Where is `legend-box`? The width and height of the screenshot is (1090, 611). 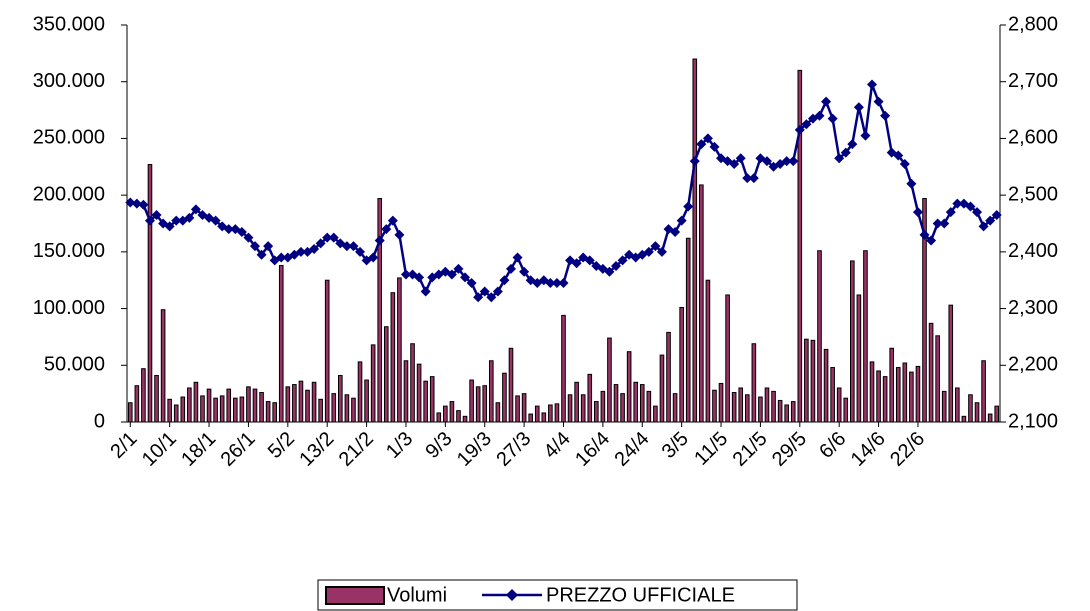
legend-box is located at coordinates (557, 595).